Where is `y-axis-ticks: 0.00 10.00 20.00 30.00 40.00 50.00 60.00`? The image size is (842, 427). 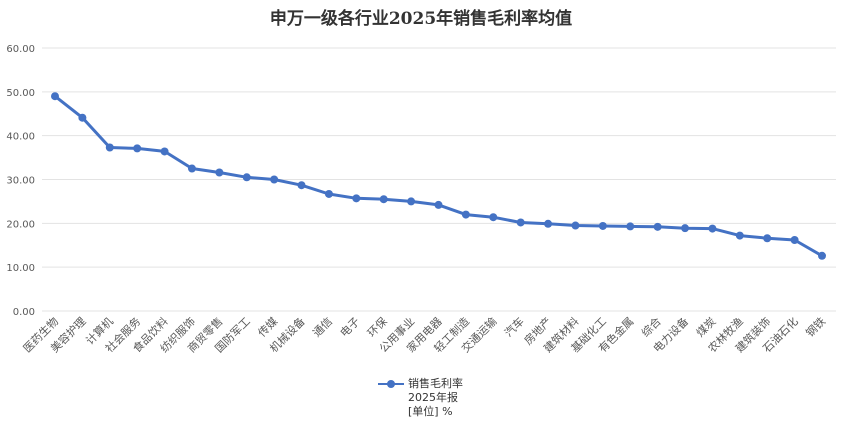
y-axis-ticks: 0.00 10.00 20.00 30.00 40.00 50.00 60.00 is located at coordinates (20, 181).